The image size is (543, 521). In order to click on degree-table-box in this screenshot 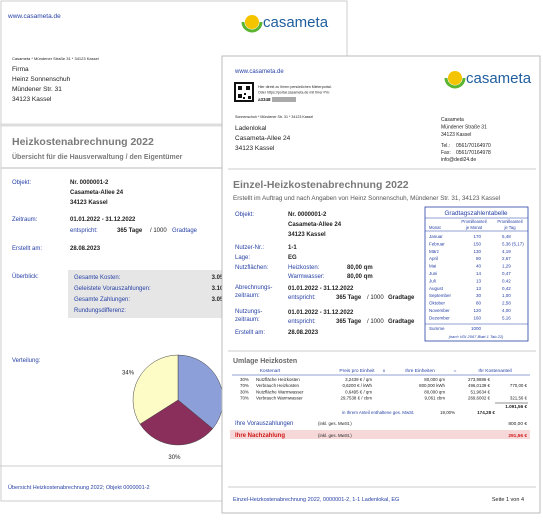, I will do `click(476, 274)`.